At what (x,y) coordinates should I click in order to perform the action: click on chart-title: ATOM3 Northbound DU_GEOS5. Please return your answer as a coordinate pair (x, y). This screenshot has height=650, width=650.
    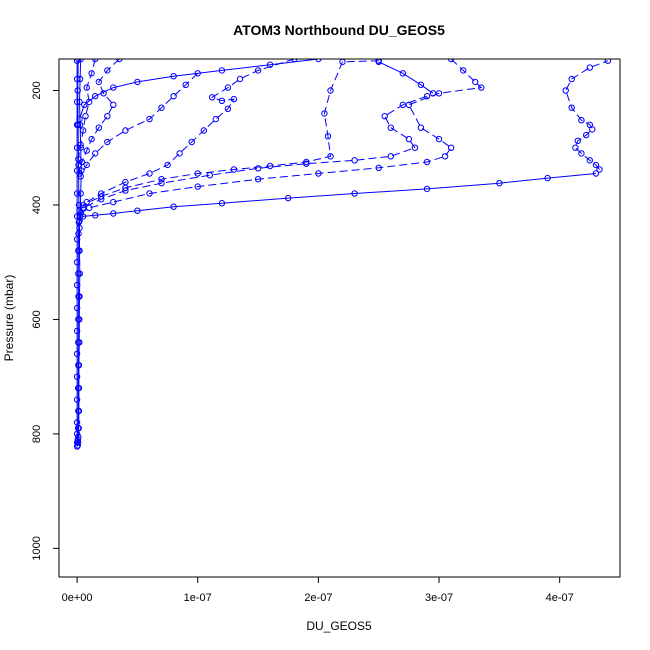
    Looking at the image, I should click on (339, 30).